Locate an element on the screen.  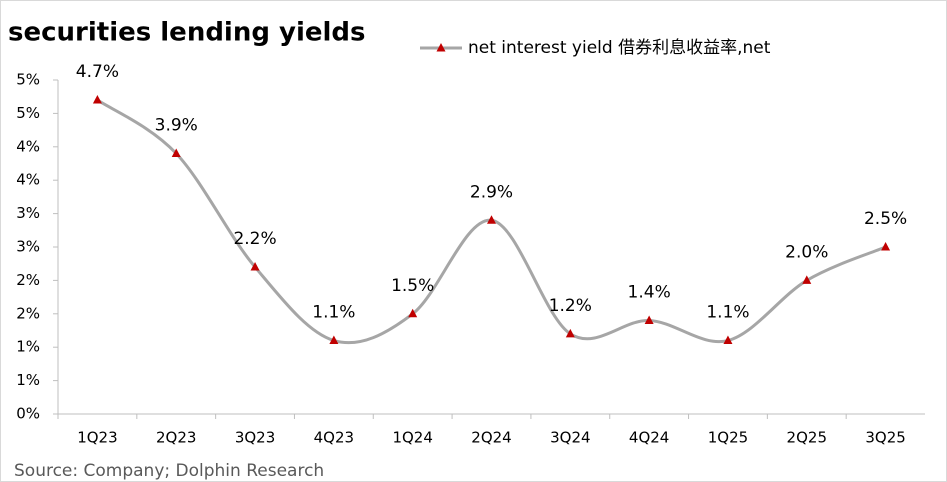
x-tick-label: 2Q25 is located at coordinates (807, 438).